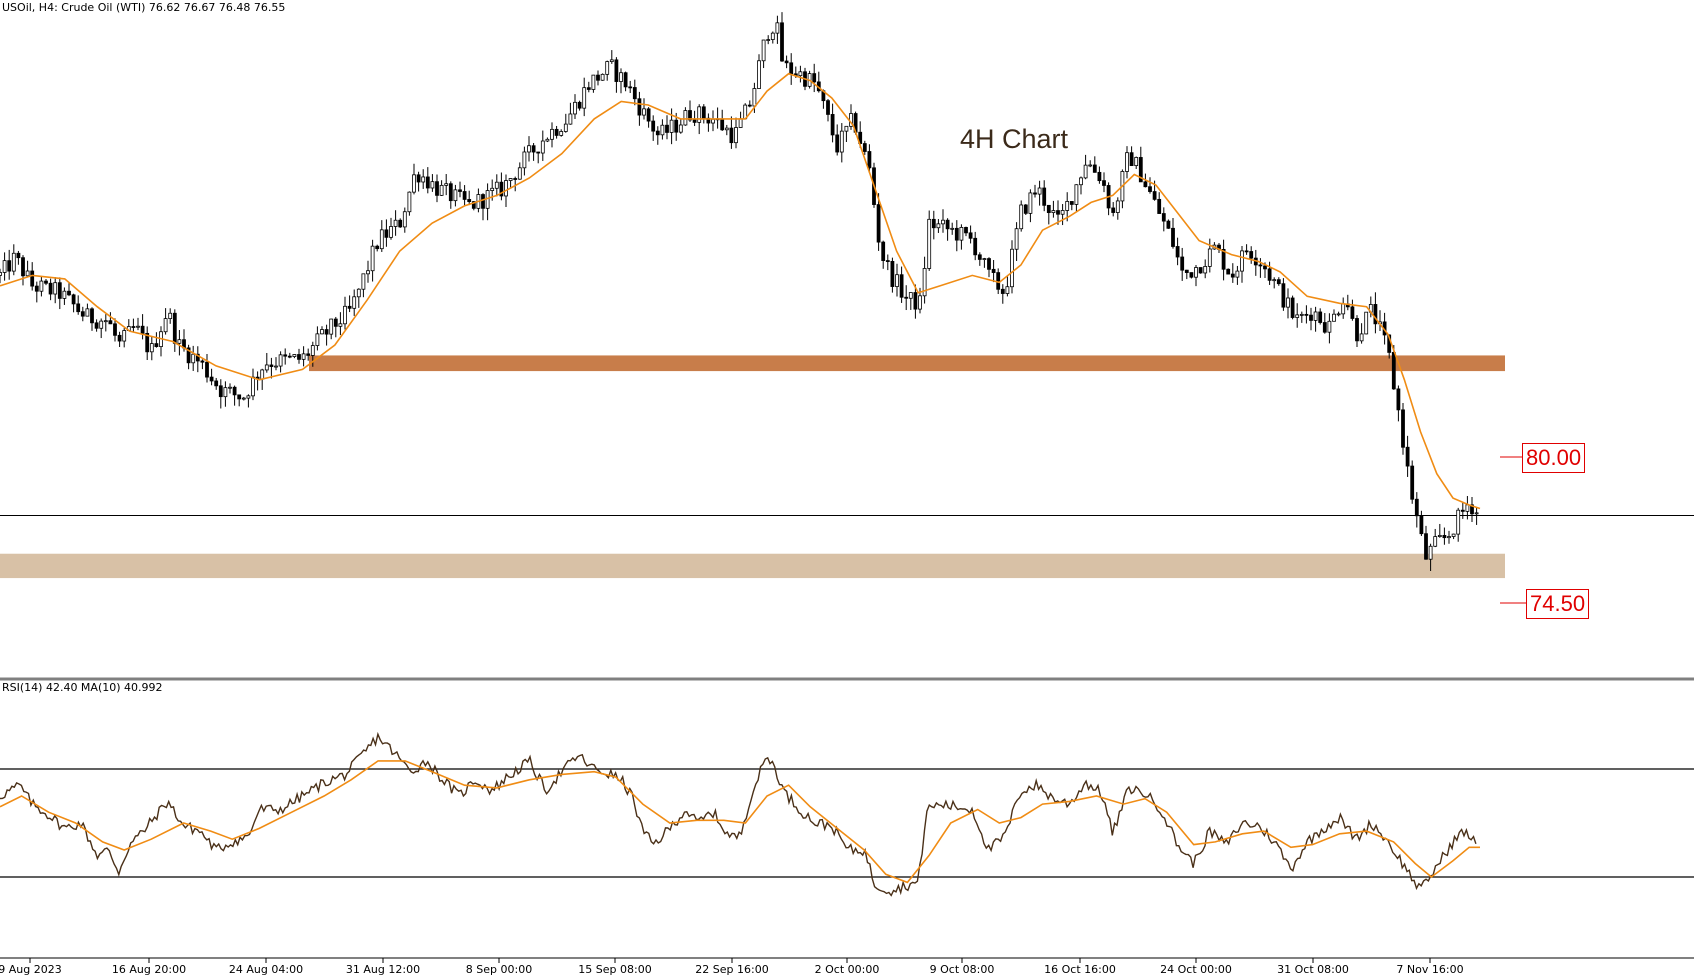  Describe the element at coordinates (847, 969) in the screenshot. I see `x-tick-label: 2 Oct 00:00` at that location.